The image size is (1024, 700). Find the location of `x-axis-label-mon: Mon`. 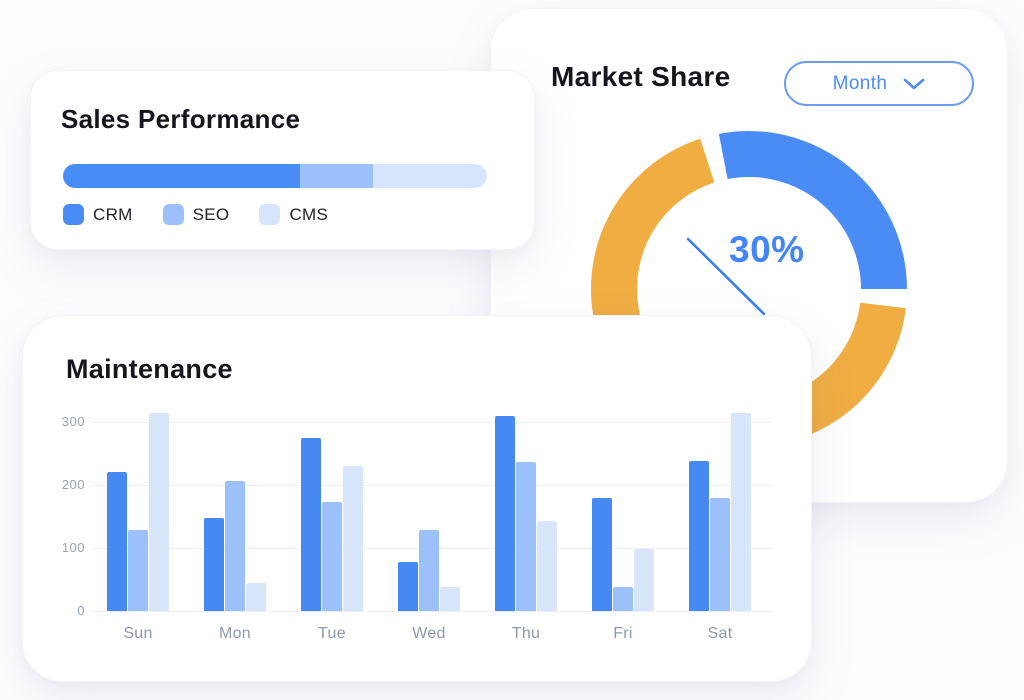

x-axis-label-mon: Mon is located at coordinates (235, 633).